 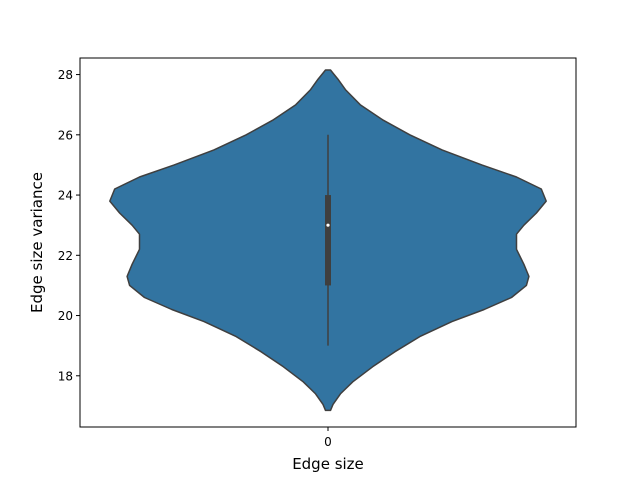 I want to click on y-tick-label: 24, so click(x=65, y=196).